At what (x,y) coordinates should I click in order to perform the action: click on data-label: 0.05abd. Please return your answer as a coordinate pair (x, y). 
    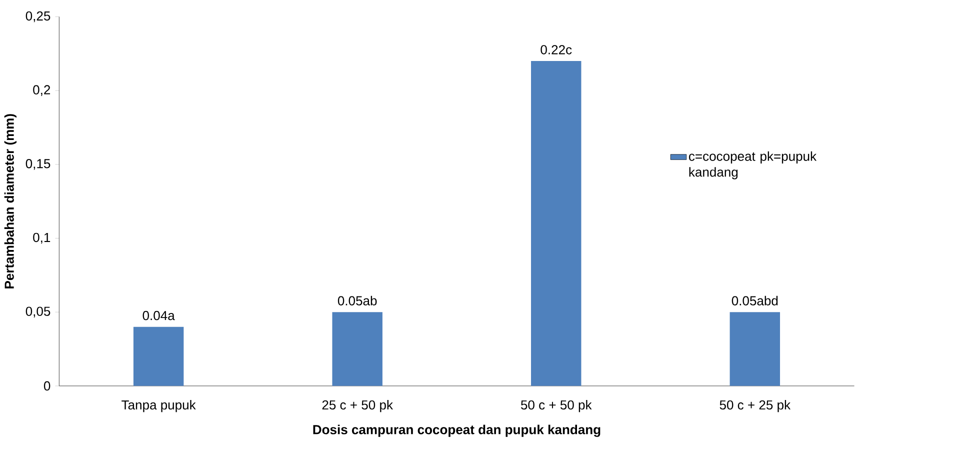
    Looking at the image, I should click on (755, 301).